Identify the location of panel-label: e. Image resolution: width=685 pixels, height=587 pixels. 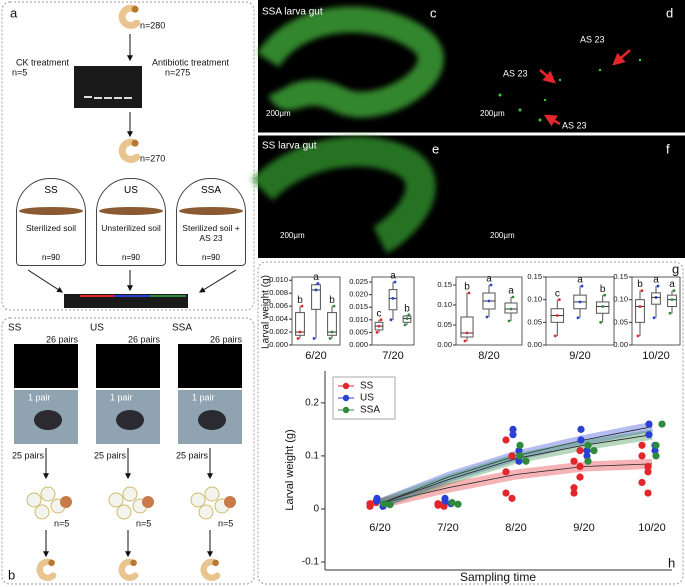
(435, 148).